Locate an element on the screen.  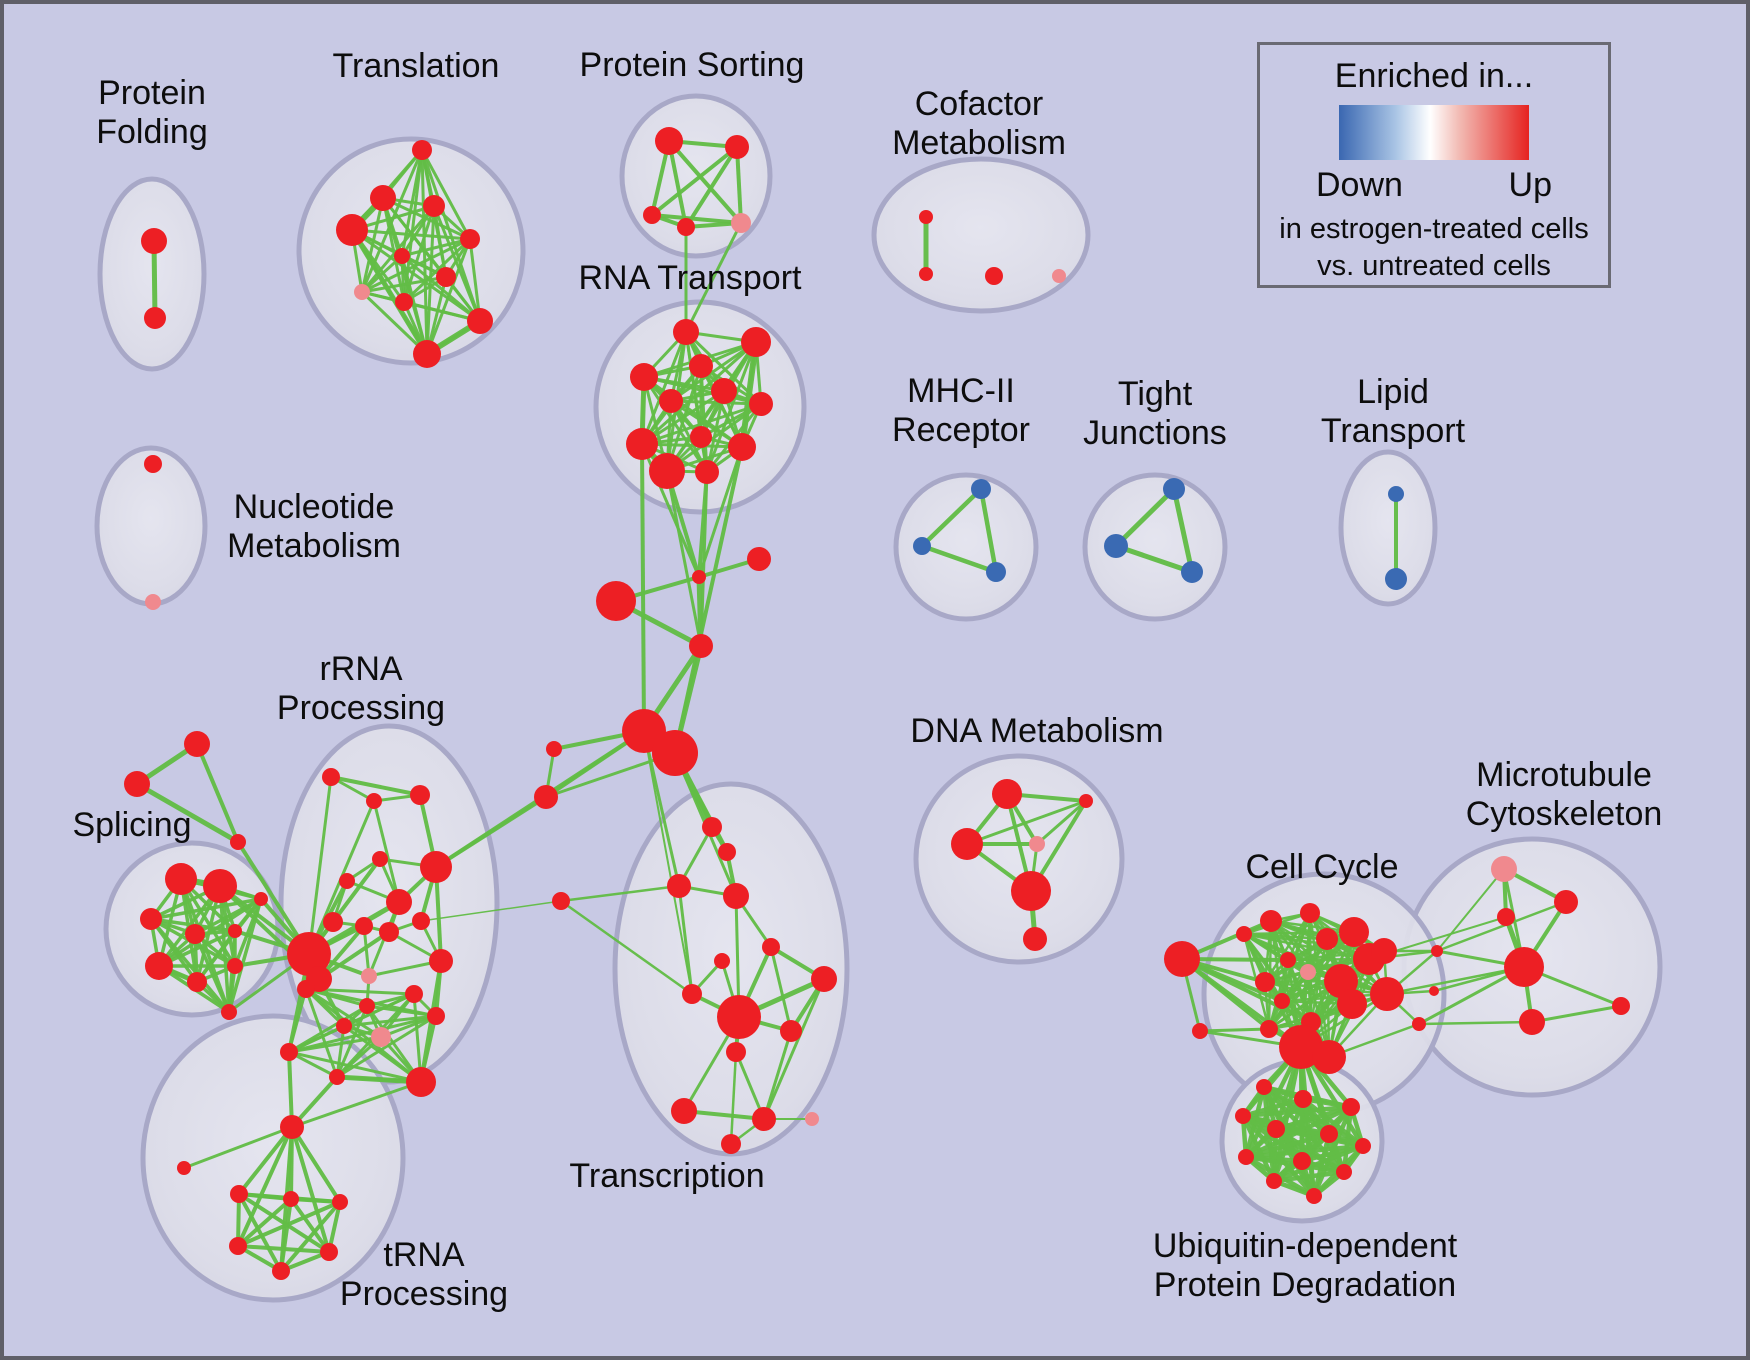
edge-rt9-h1 is located at coordinates (643, 587).